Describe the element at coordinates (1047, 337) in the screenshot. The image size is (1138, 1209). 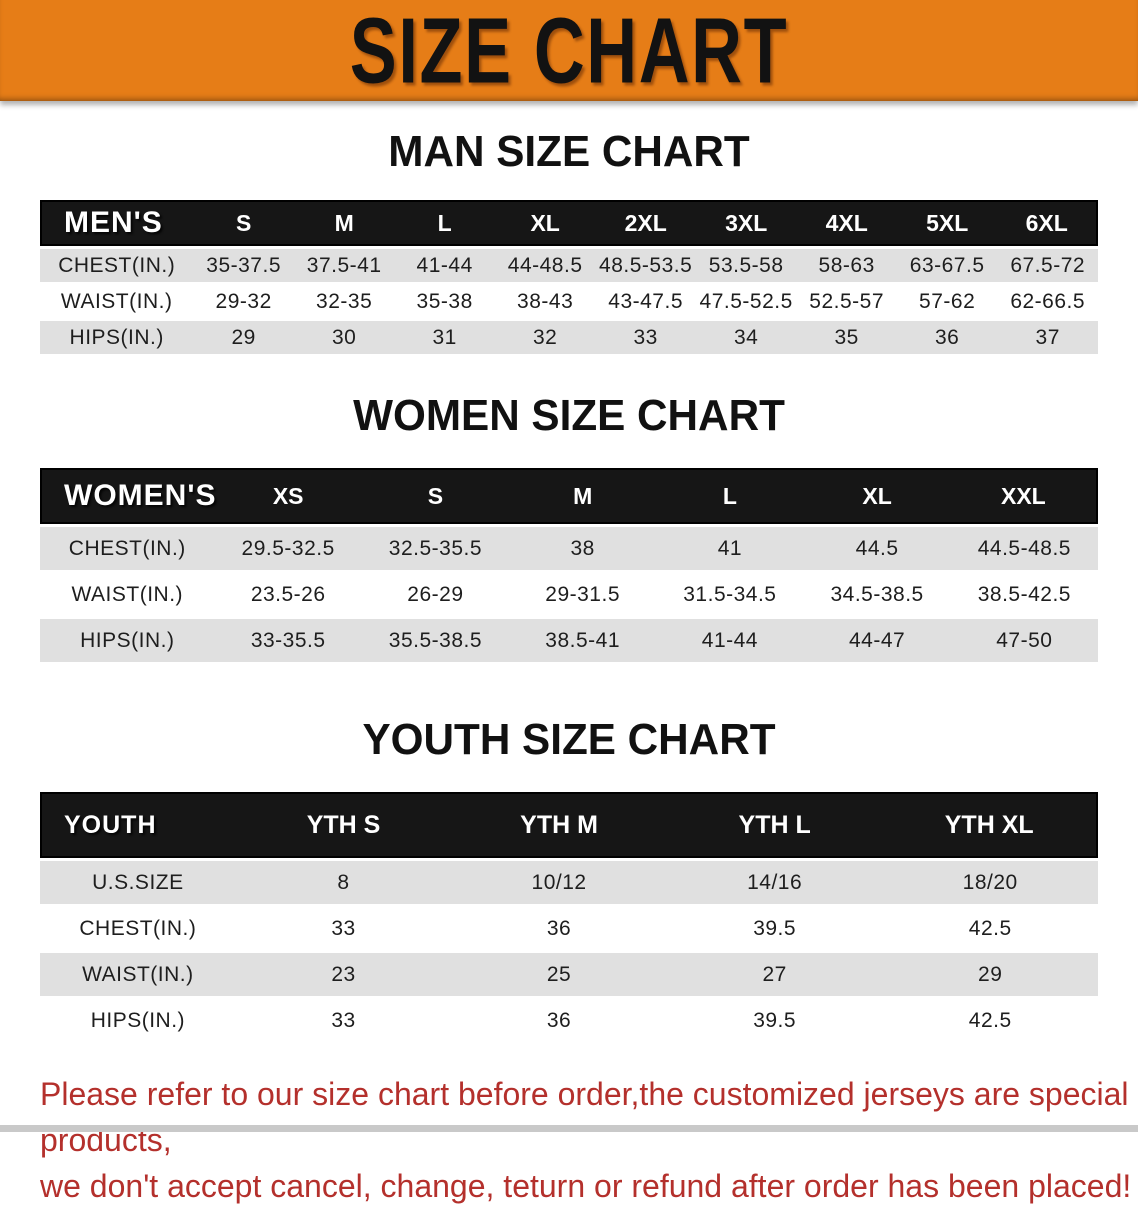
I see `measurement-value: 37` at that location.